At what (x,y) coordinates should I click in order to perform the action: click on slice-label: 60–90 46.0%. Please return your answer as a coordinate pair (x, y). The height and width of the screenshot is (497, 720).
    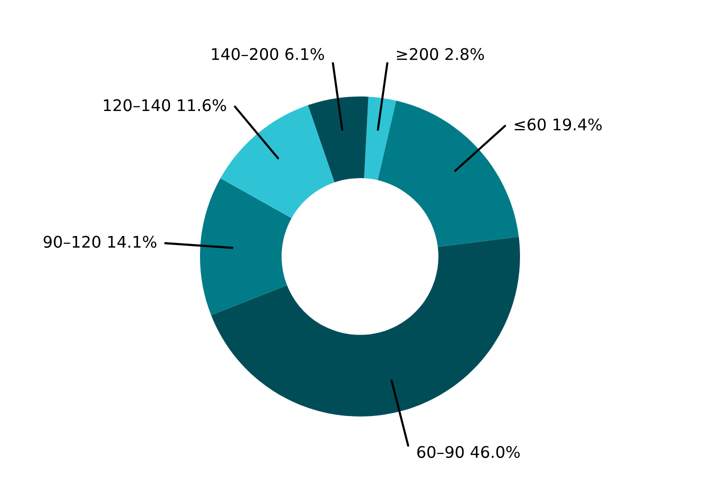
    Looking at the image, I should click on (468, 452).